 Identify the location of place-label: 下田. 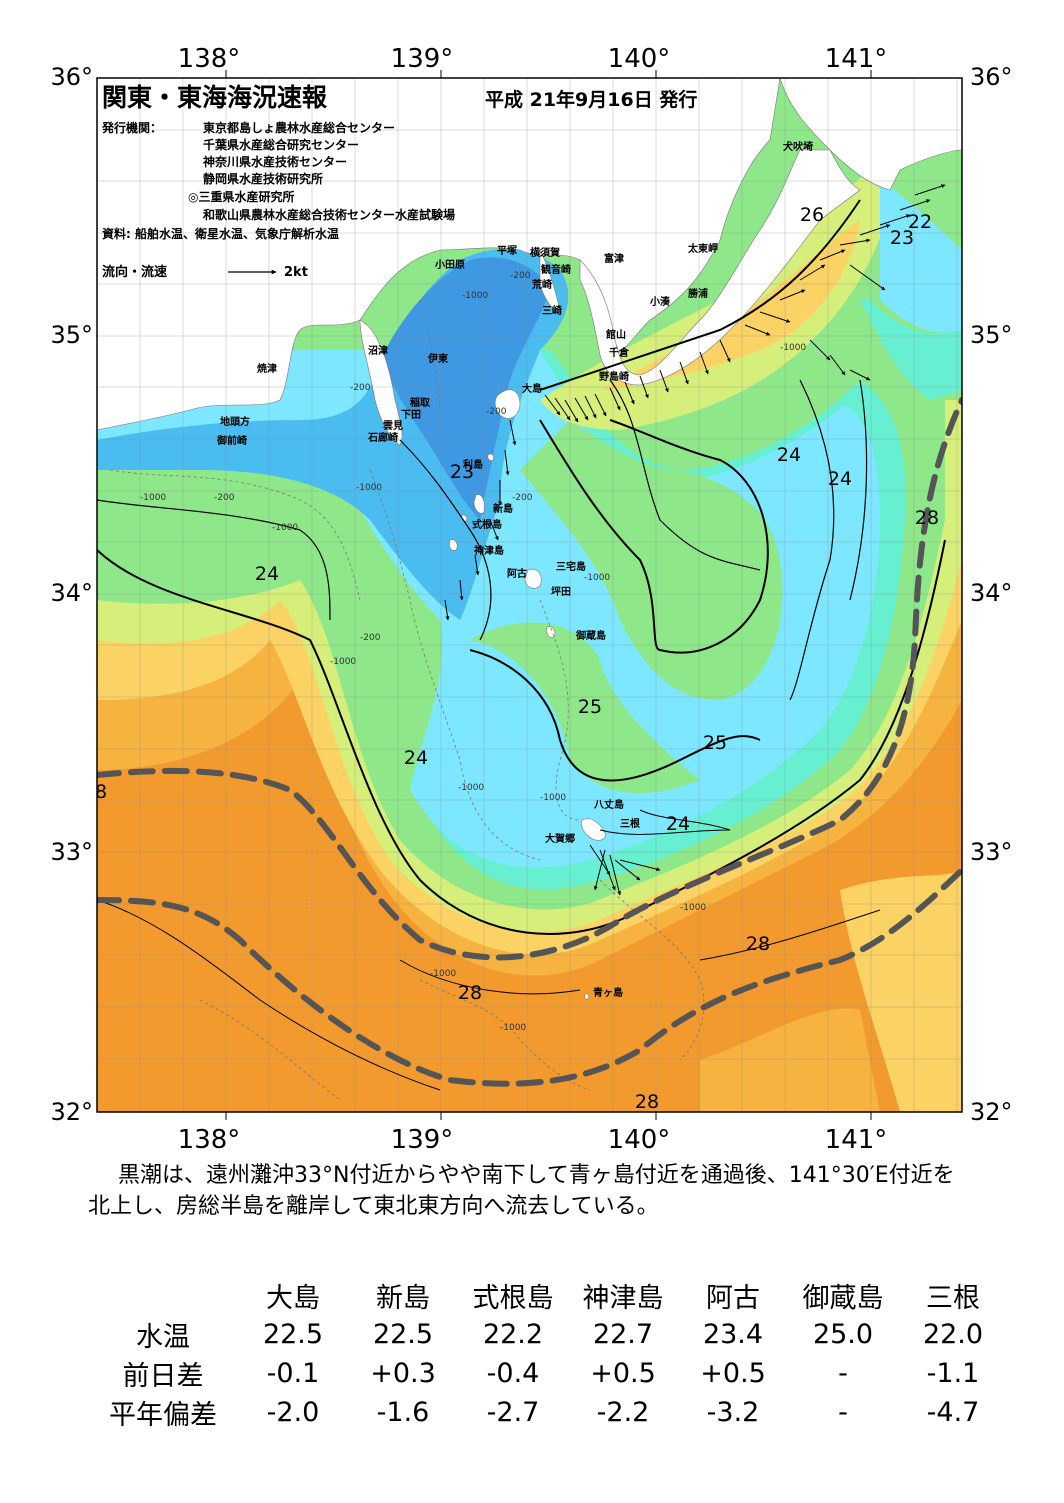
(411, 415).